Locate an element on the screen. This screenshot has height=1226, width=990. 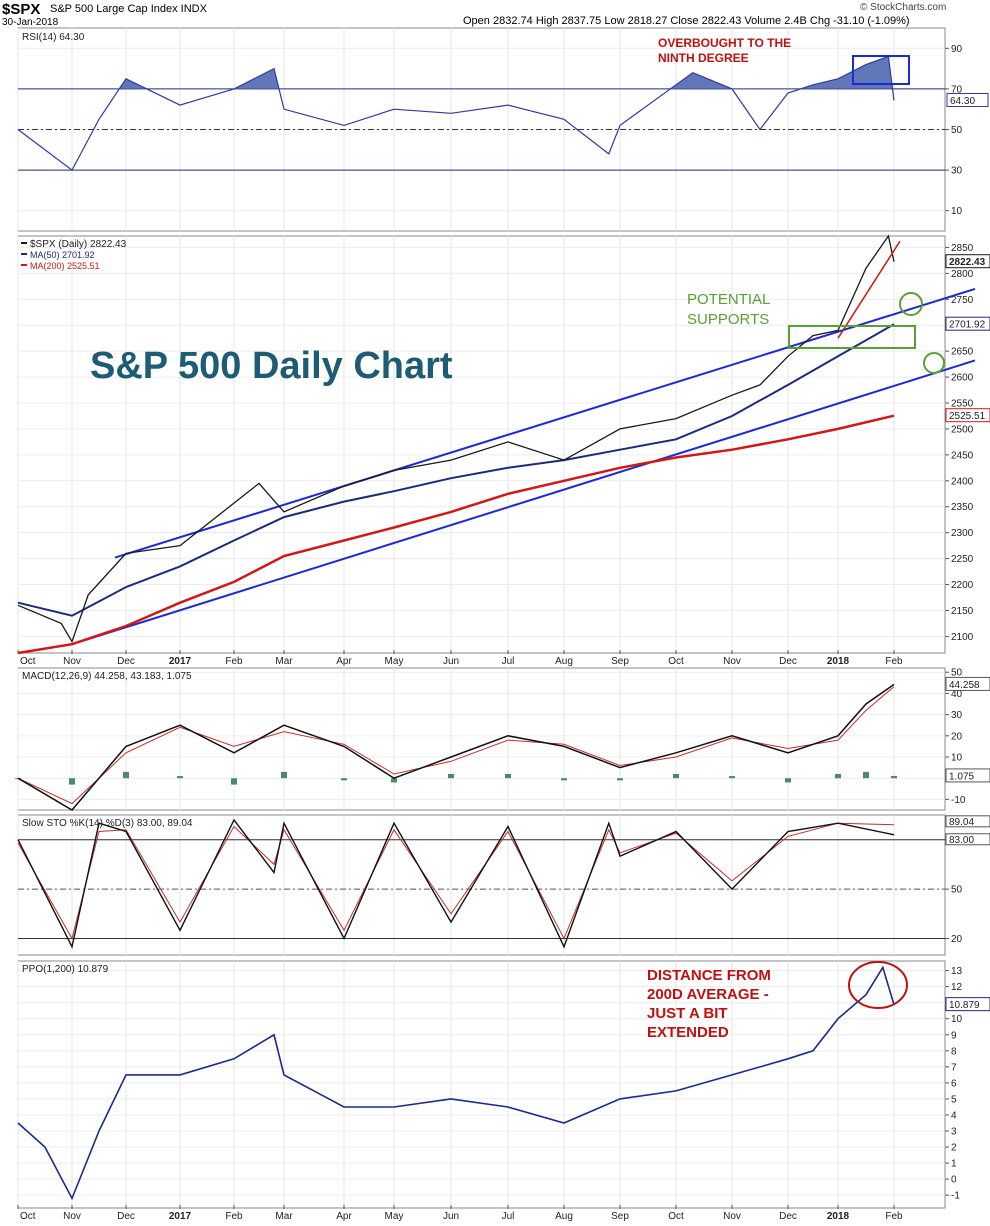
x-tick-label: Jul is located at coordinates (508, 1216).